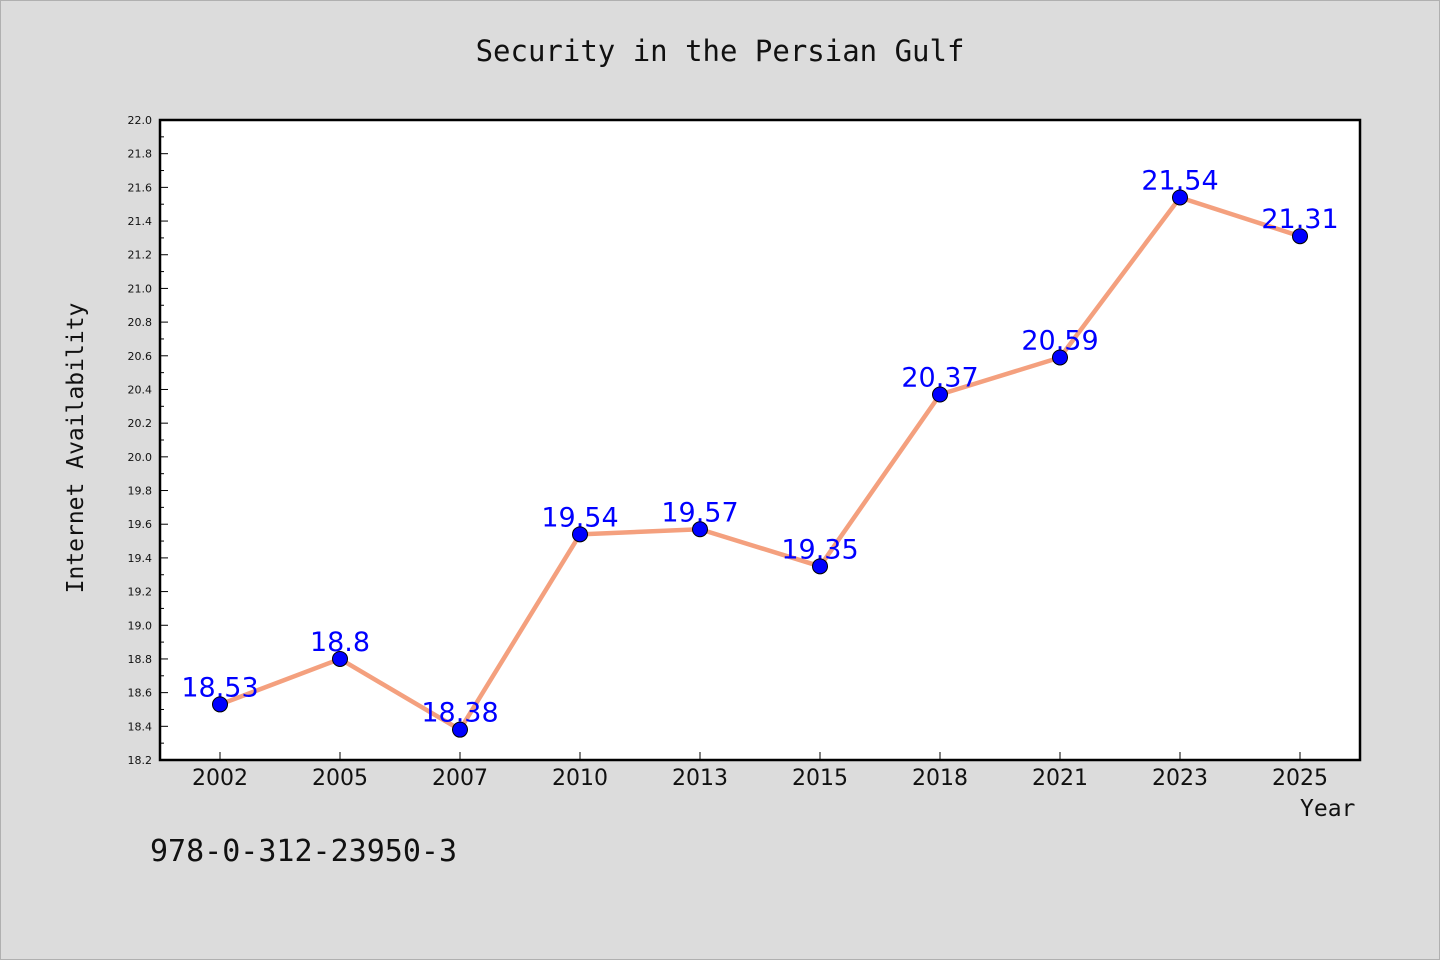 This screenshot has height=960, width=1440. I want to click on x-tick-label: 2010, so click(580, 778).